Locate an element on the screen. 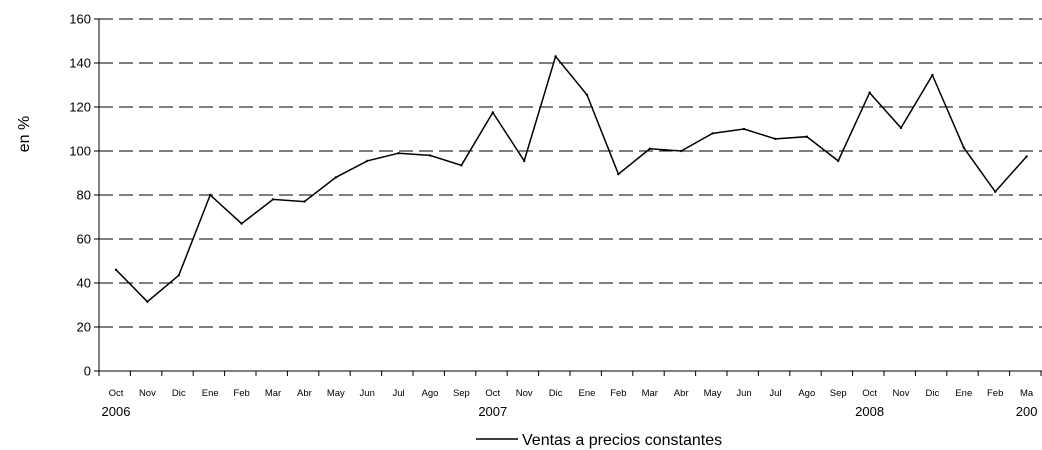 This screenshot has width=1042, height=450. x-tick-label-13: Nov is located at coordinates (524, 393).